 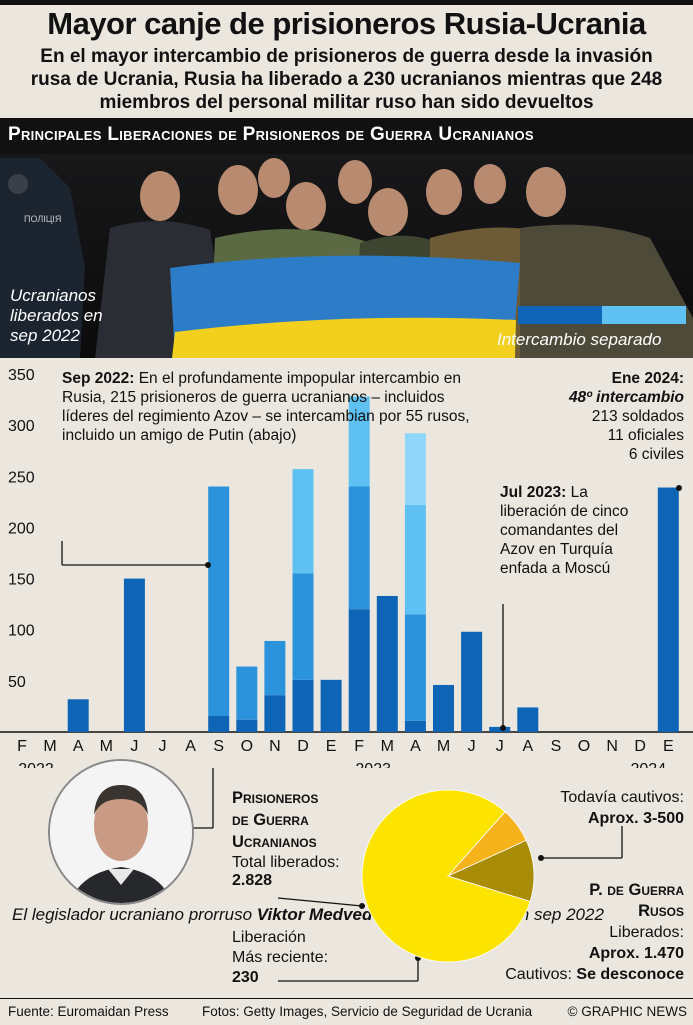 I want to click on stat-label: Cautivos:, so click(x=538, y=974).